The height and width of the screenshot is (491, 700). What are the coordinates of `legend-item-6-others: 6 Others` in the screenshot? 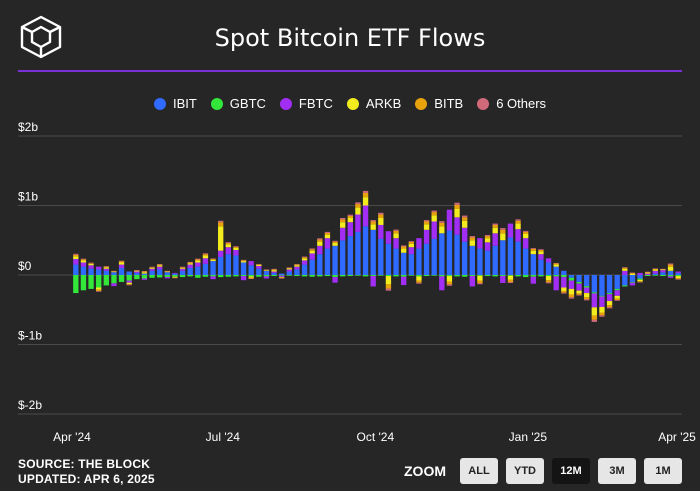 It's located at (511, 103).